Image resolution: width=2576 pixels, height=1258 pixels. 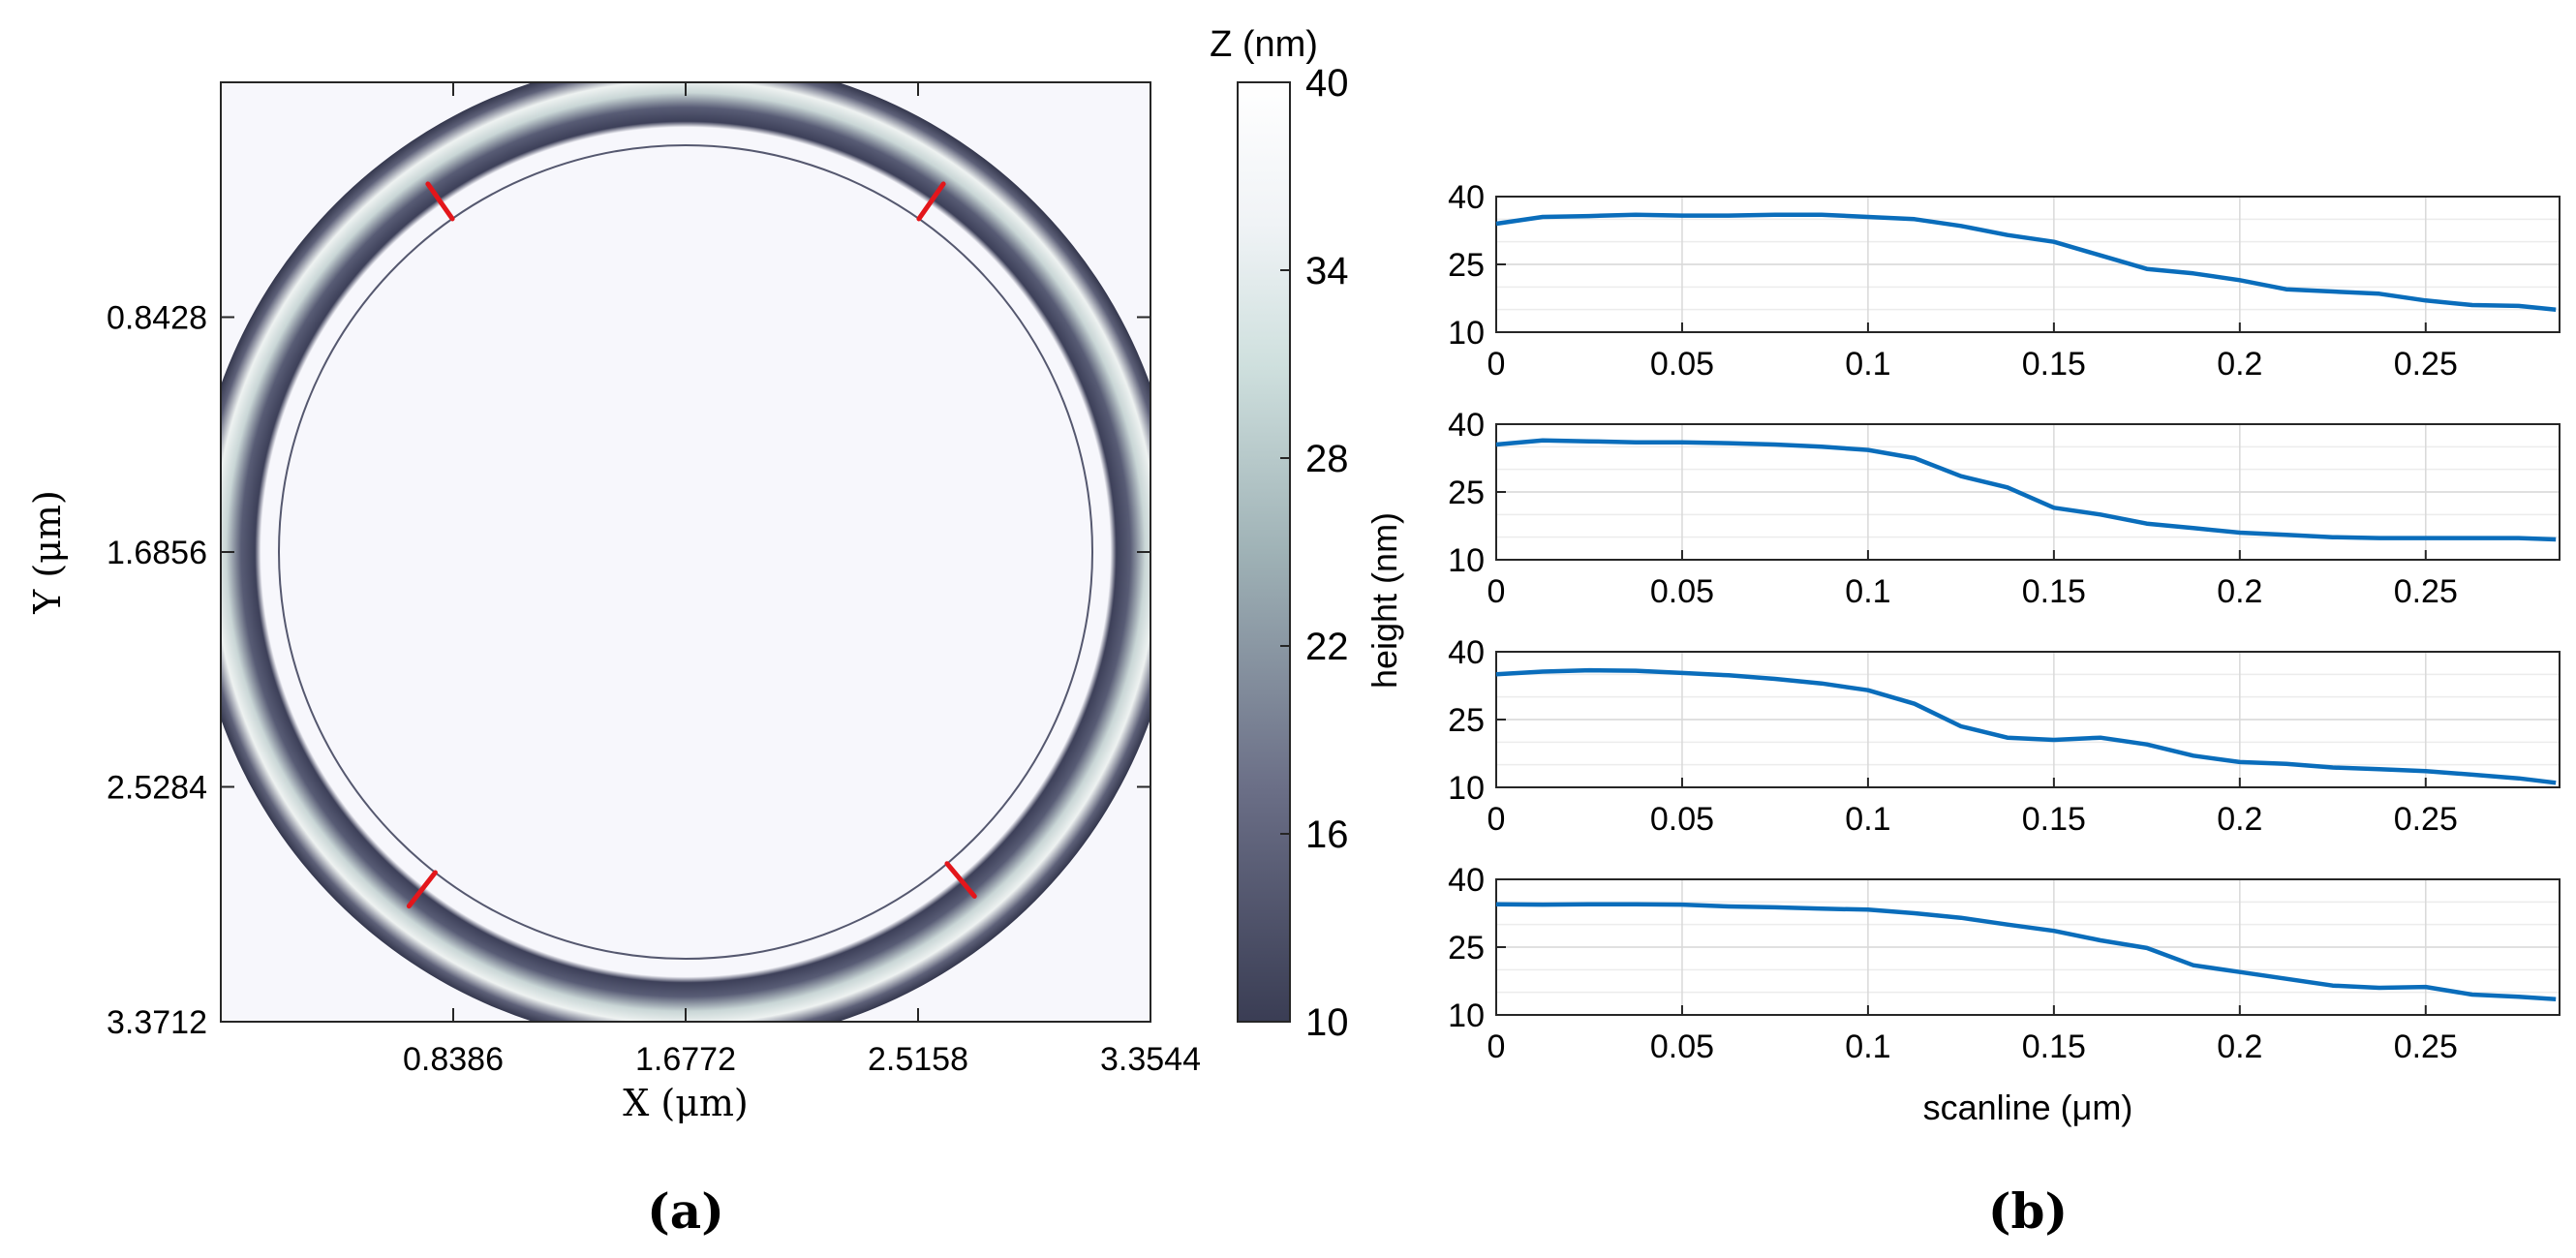 I want to click on colorbar-scale, so click(x=1264, y=552).